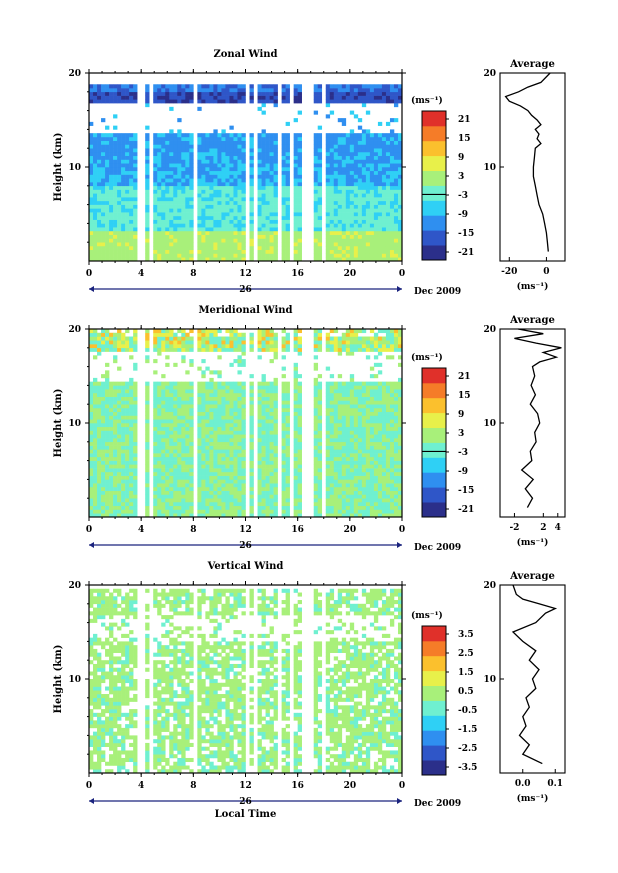 This screenshot has width=618, height=873. What do you see at coordinates (558, 528) in the screenshot?
I see `profile-x-tick-label: 4` at bounding box center [558, 528].